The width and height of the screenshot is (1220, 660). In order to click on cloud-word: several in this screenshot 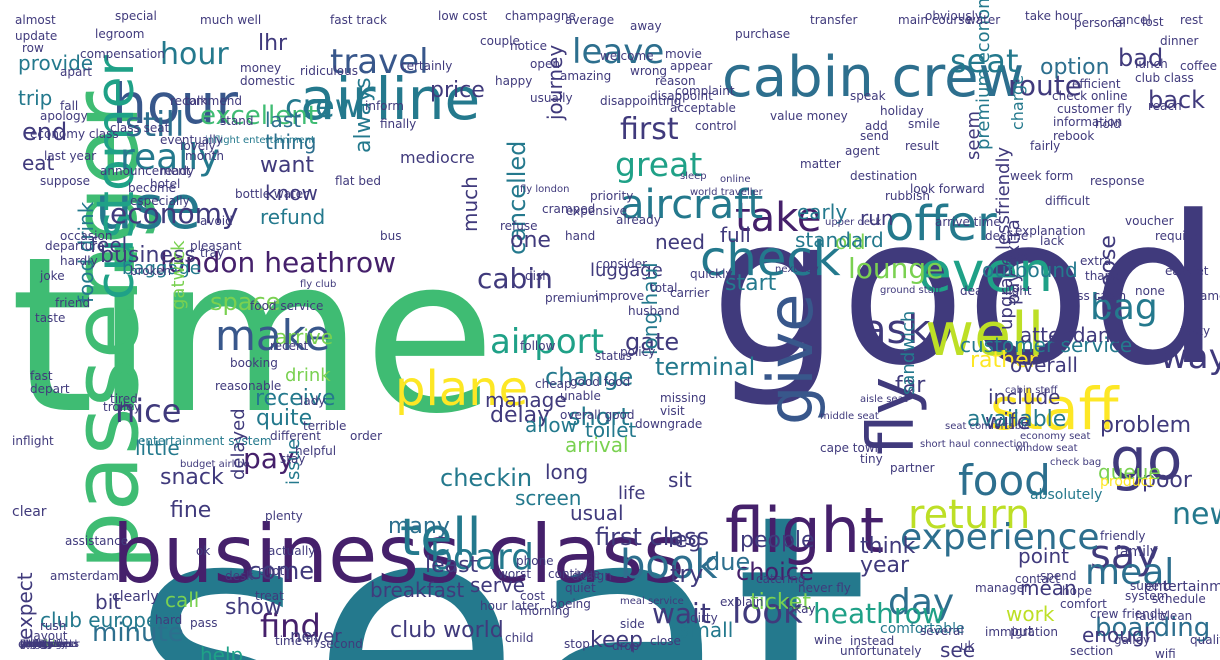, I will do `click(942, 631)`.